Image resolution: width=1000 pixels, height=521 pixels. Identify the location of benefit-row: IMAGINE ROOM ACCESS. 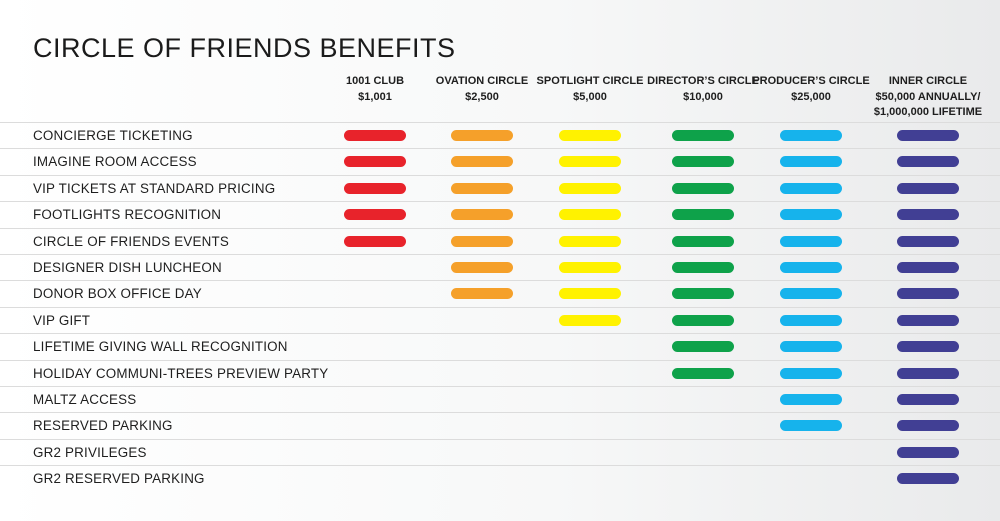
(500, 161).